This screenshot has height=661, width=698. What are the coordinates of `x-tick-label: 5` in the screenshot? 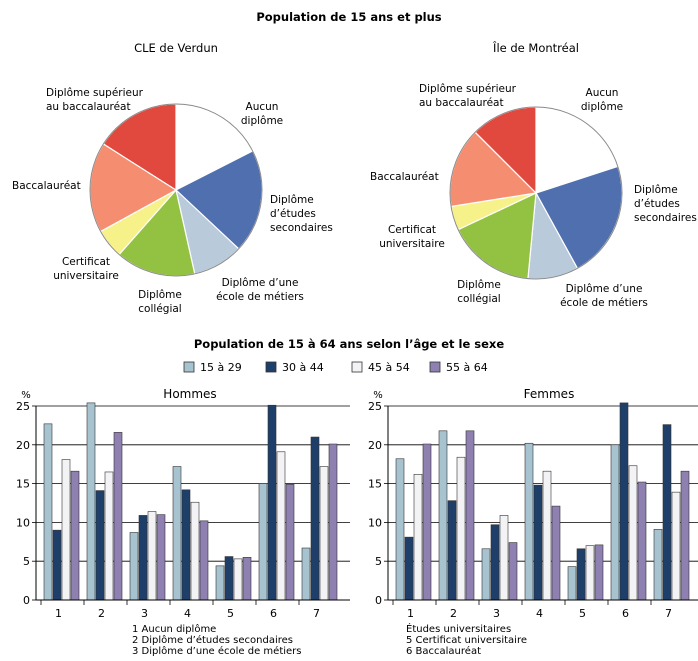 It's located at (582, 613).